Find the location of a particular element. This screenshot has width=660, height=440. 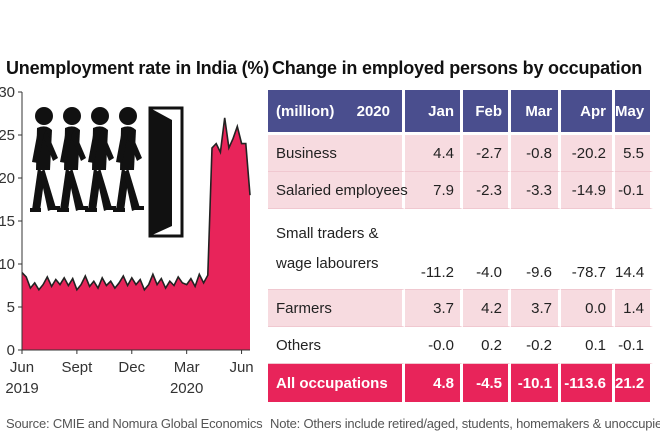

x-tick-sublabel: 2019 is located at coordinates (21, 388).